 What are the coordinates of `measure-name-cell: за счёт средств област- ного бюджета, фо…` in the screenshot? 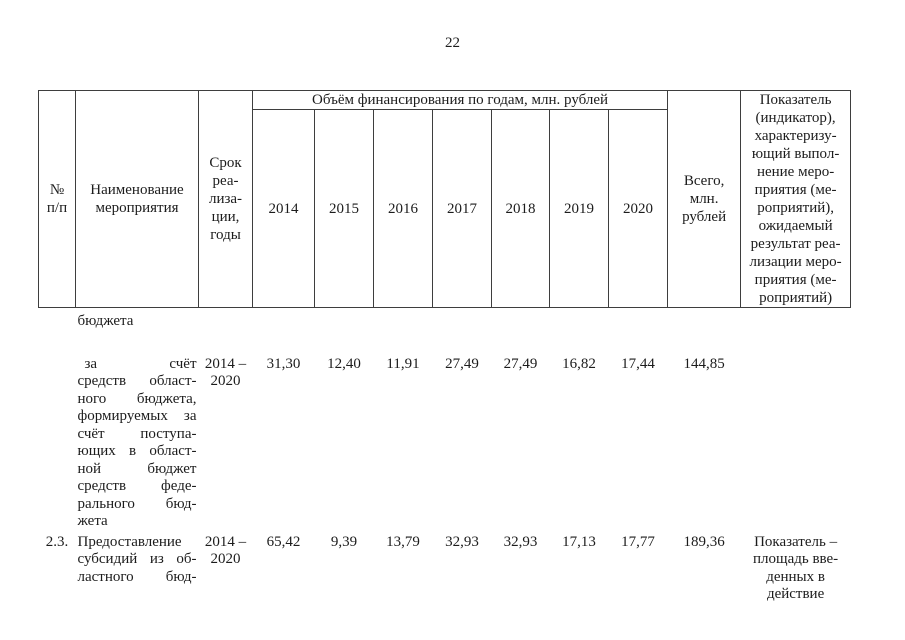 It's located at (137, 442).